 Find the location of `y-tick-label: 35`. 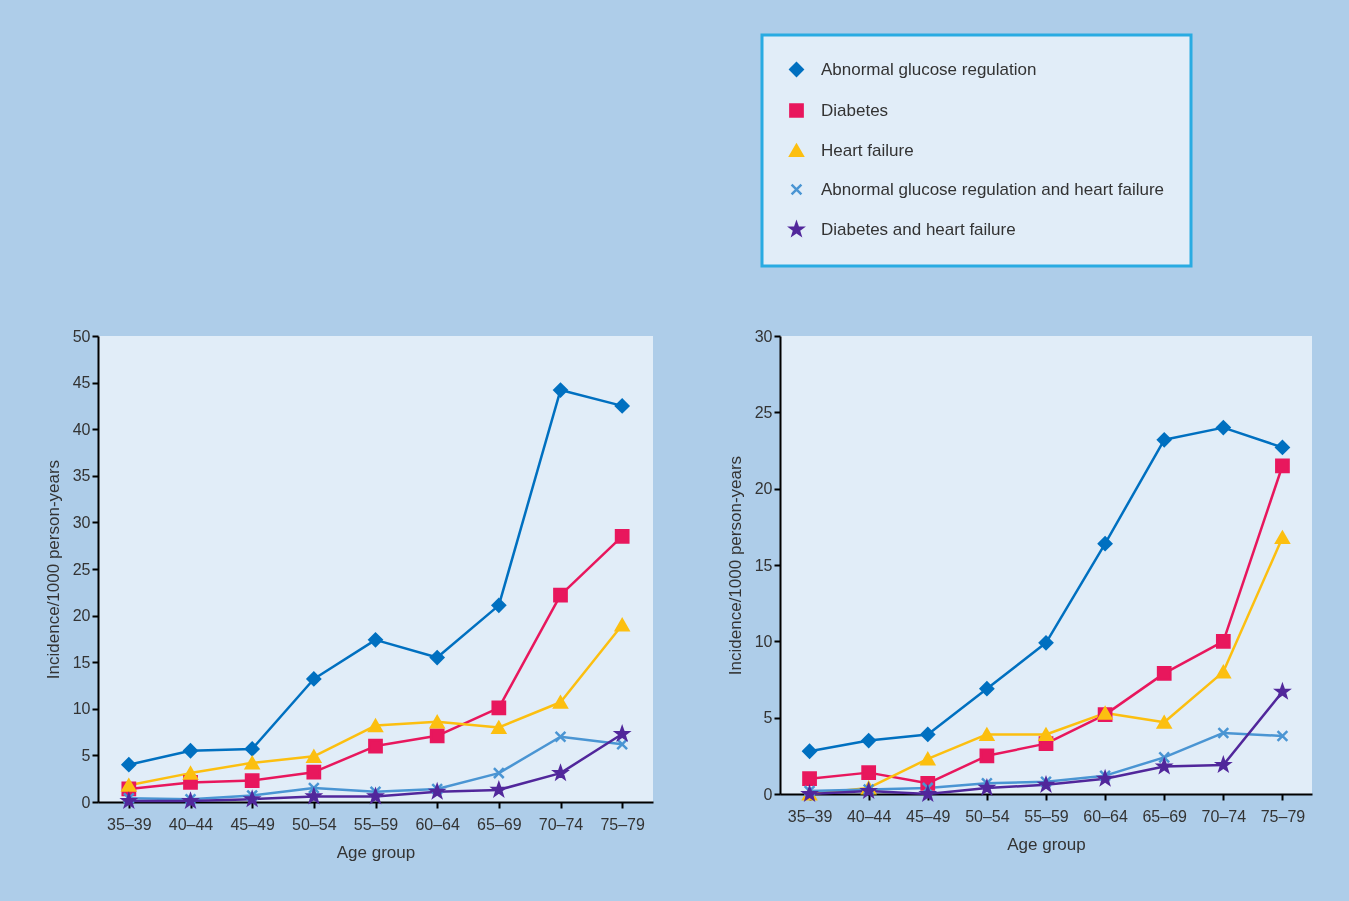

y-tick-label: 35 is located at coordinates (81, 476).